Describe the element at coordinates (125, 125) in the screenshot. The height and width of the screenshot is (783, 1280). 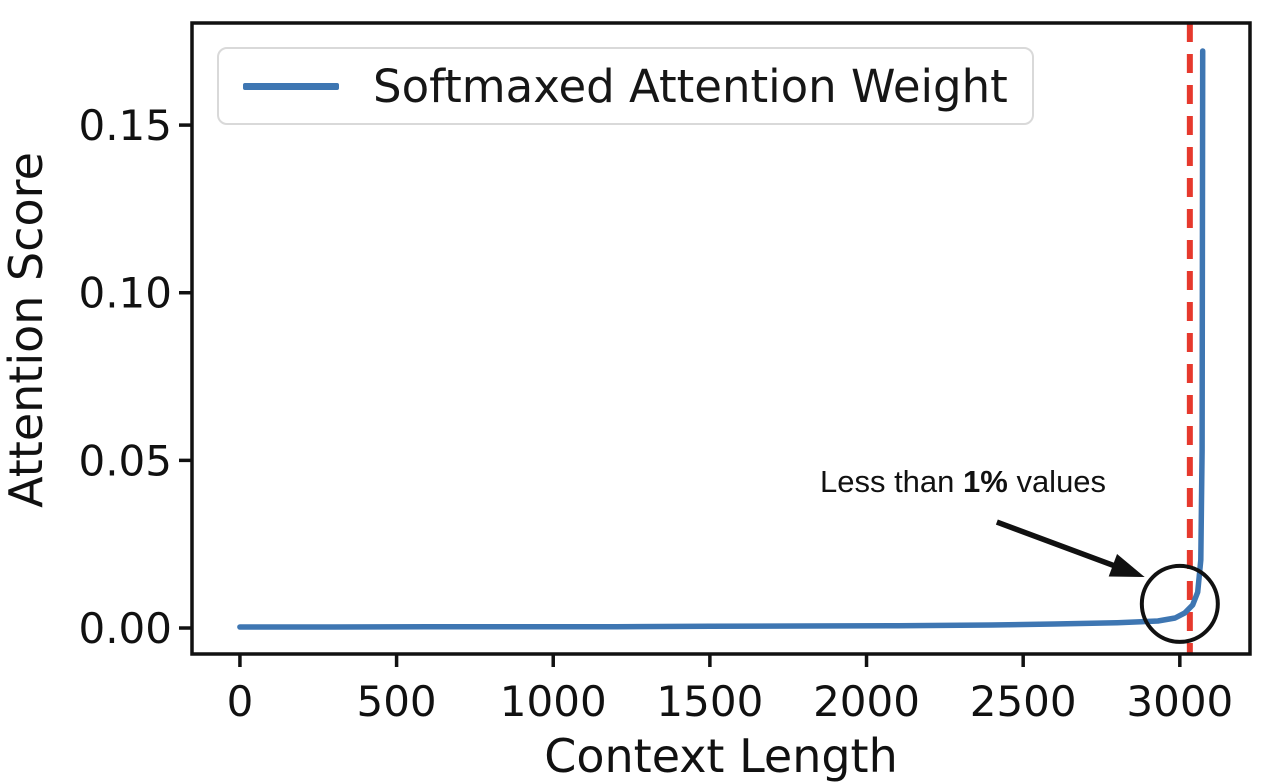
I see `y-tick-label: 0.15` at that location.